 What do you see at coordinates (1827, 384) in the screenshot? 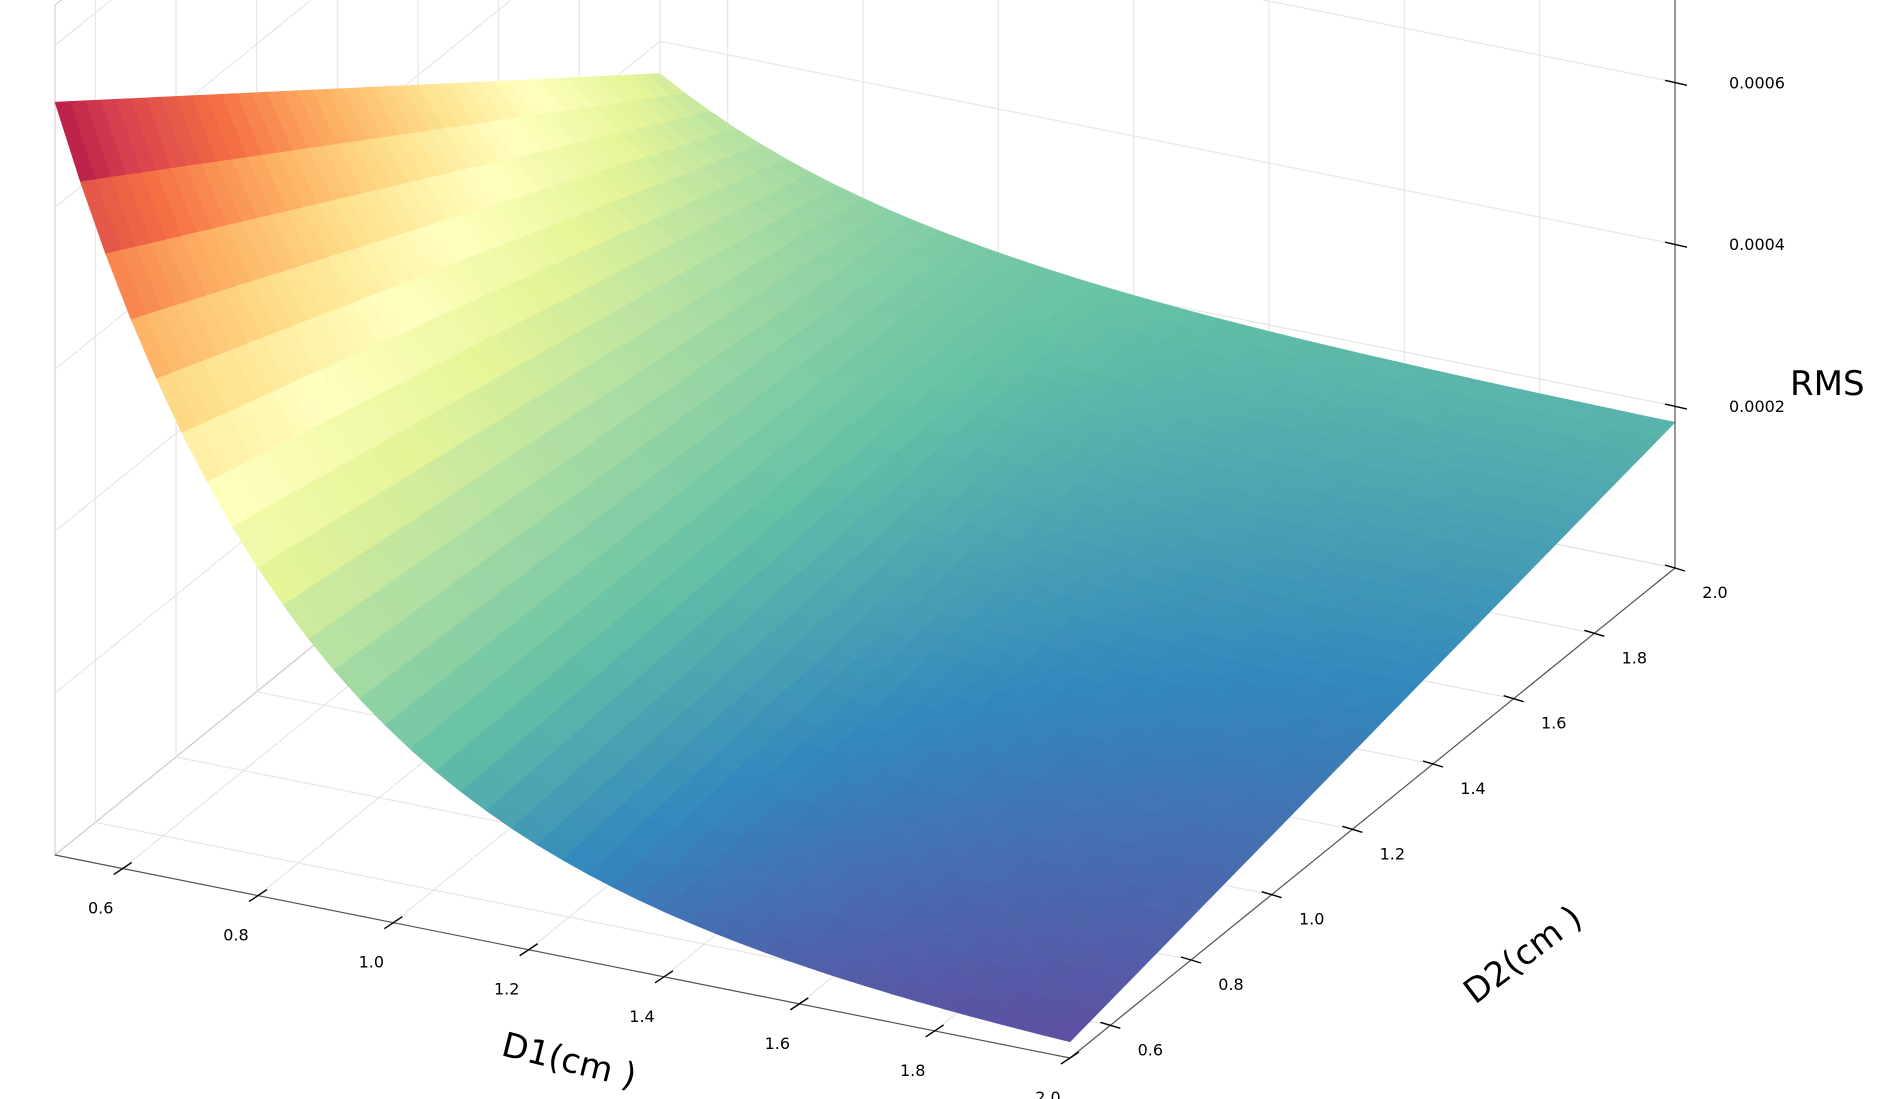
I see `z-axis-label: RMS` at bounding box center [1827, 384].